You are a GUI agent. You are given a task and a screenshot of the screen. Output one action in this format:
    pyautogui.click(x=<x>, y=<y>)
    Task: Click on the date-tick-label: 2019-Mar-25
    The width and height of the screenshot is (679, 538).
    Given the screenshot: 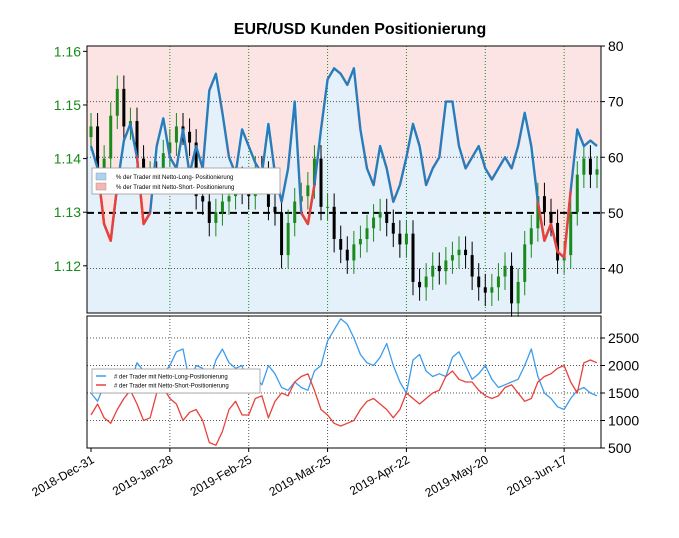 What is the action you would take?
    pyautogui.click(x=300, y=475)
    